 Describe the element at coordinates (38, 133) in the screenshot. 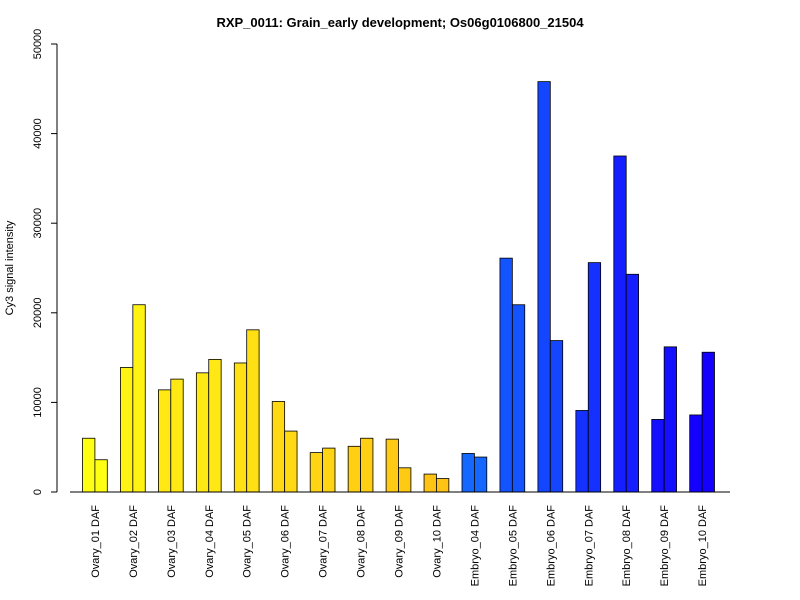

I see `y-tick-label: 40000` at that location.